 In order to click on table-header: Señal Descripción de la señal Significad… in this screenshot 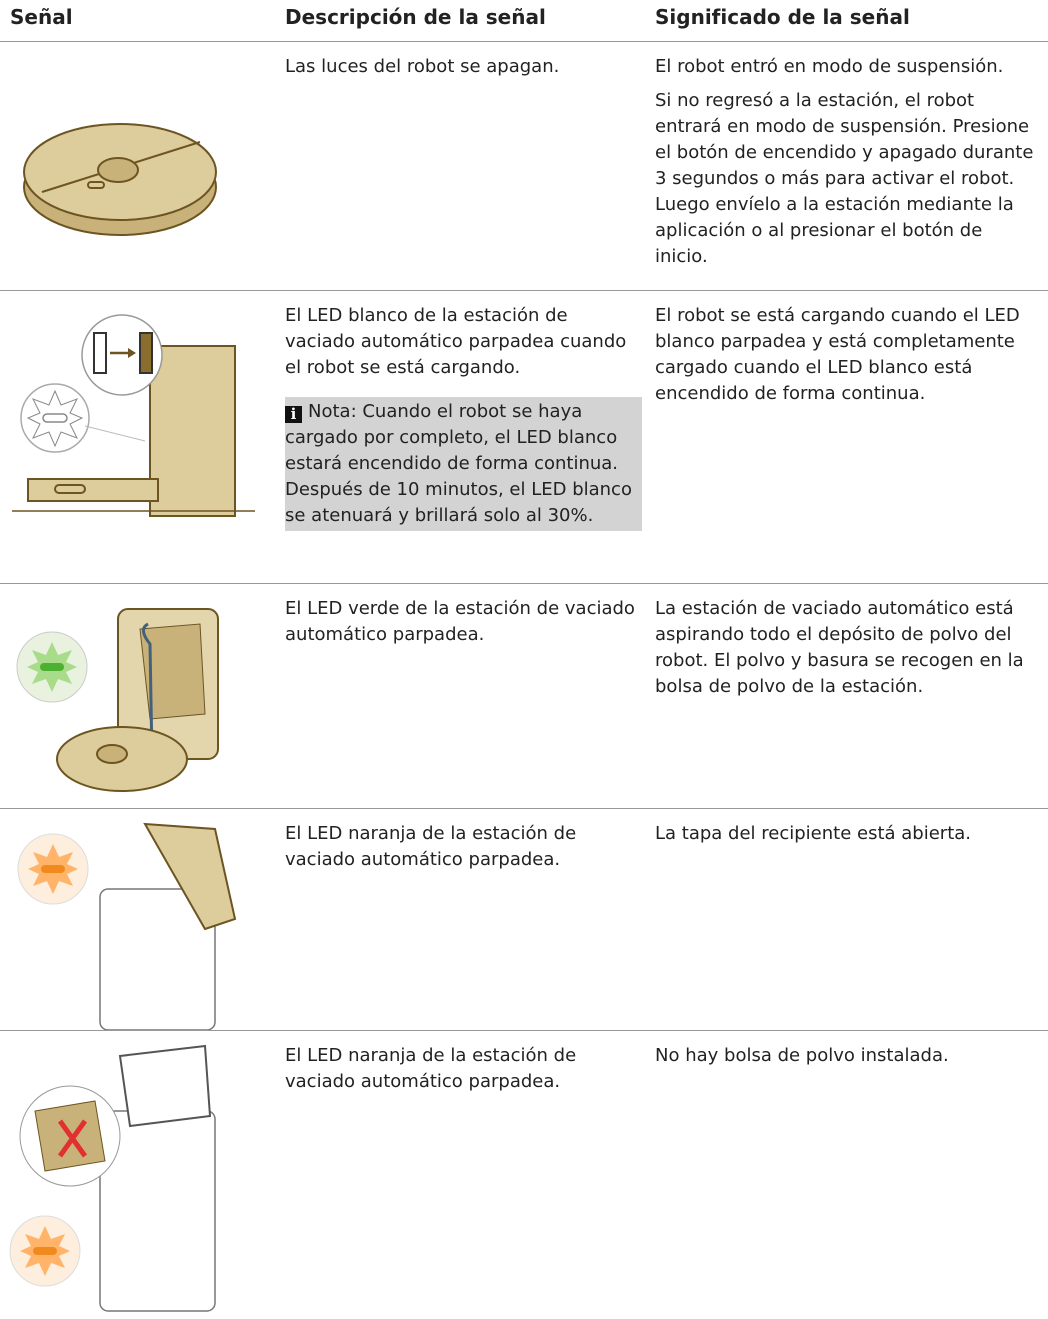, I will do `click(524, 21)`.